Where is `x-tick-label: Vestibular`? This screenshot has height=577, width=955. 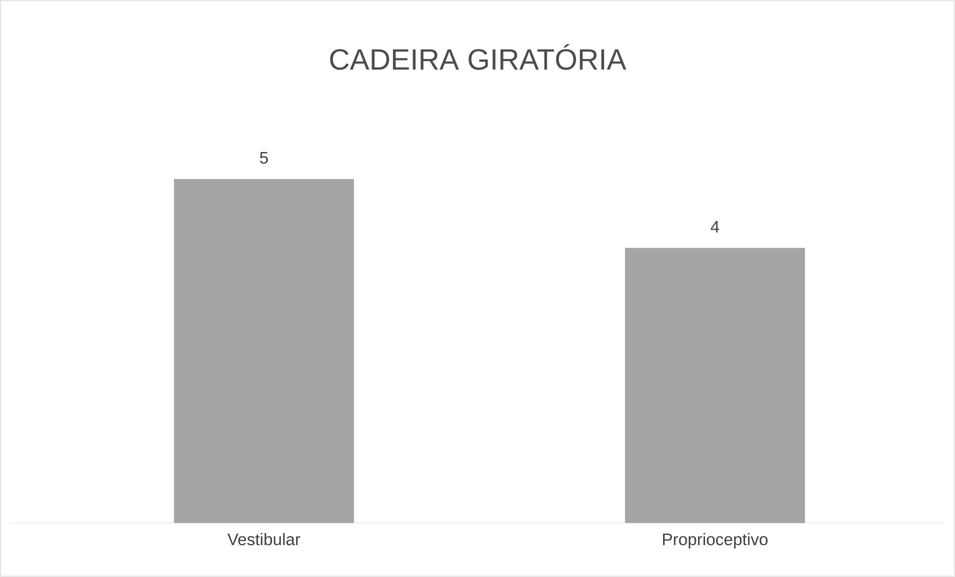
x-tick-label: Vestibular is located at coordinates (263, 539).